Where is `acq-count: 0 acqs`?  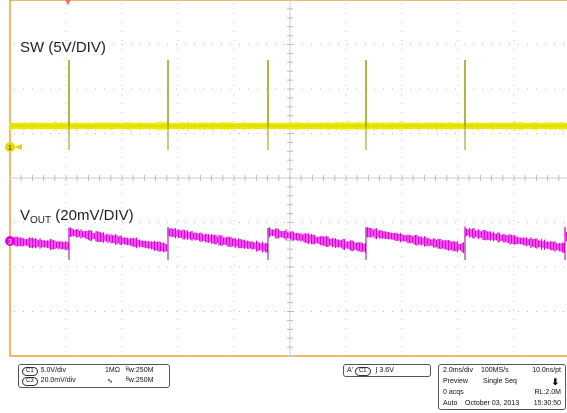 acq-count: 0 acqs is located at coordinates (453, 392).